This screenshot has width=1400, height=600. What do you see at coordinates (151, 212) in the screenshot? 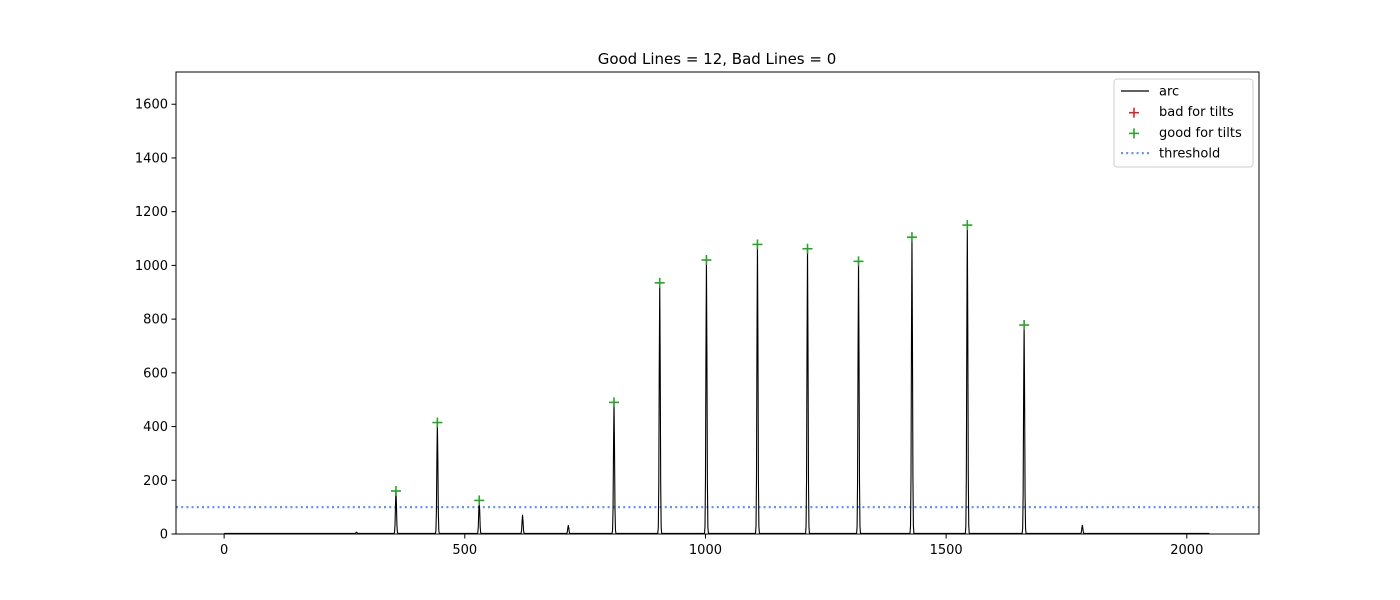
I see `y-tick-label: 1200` at bounding box center [151, 212].